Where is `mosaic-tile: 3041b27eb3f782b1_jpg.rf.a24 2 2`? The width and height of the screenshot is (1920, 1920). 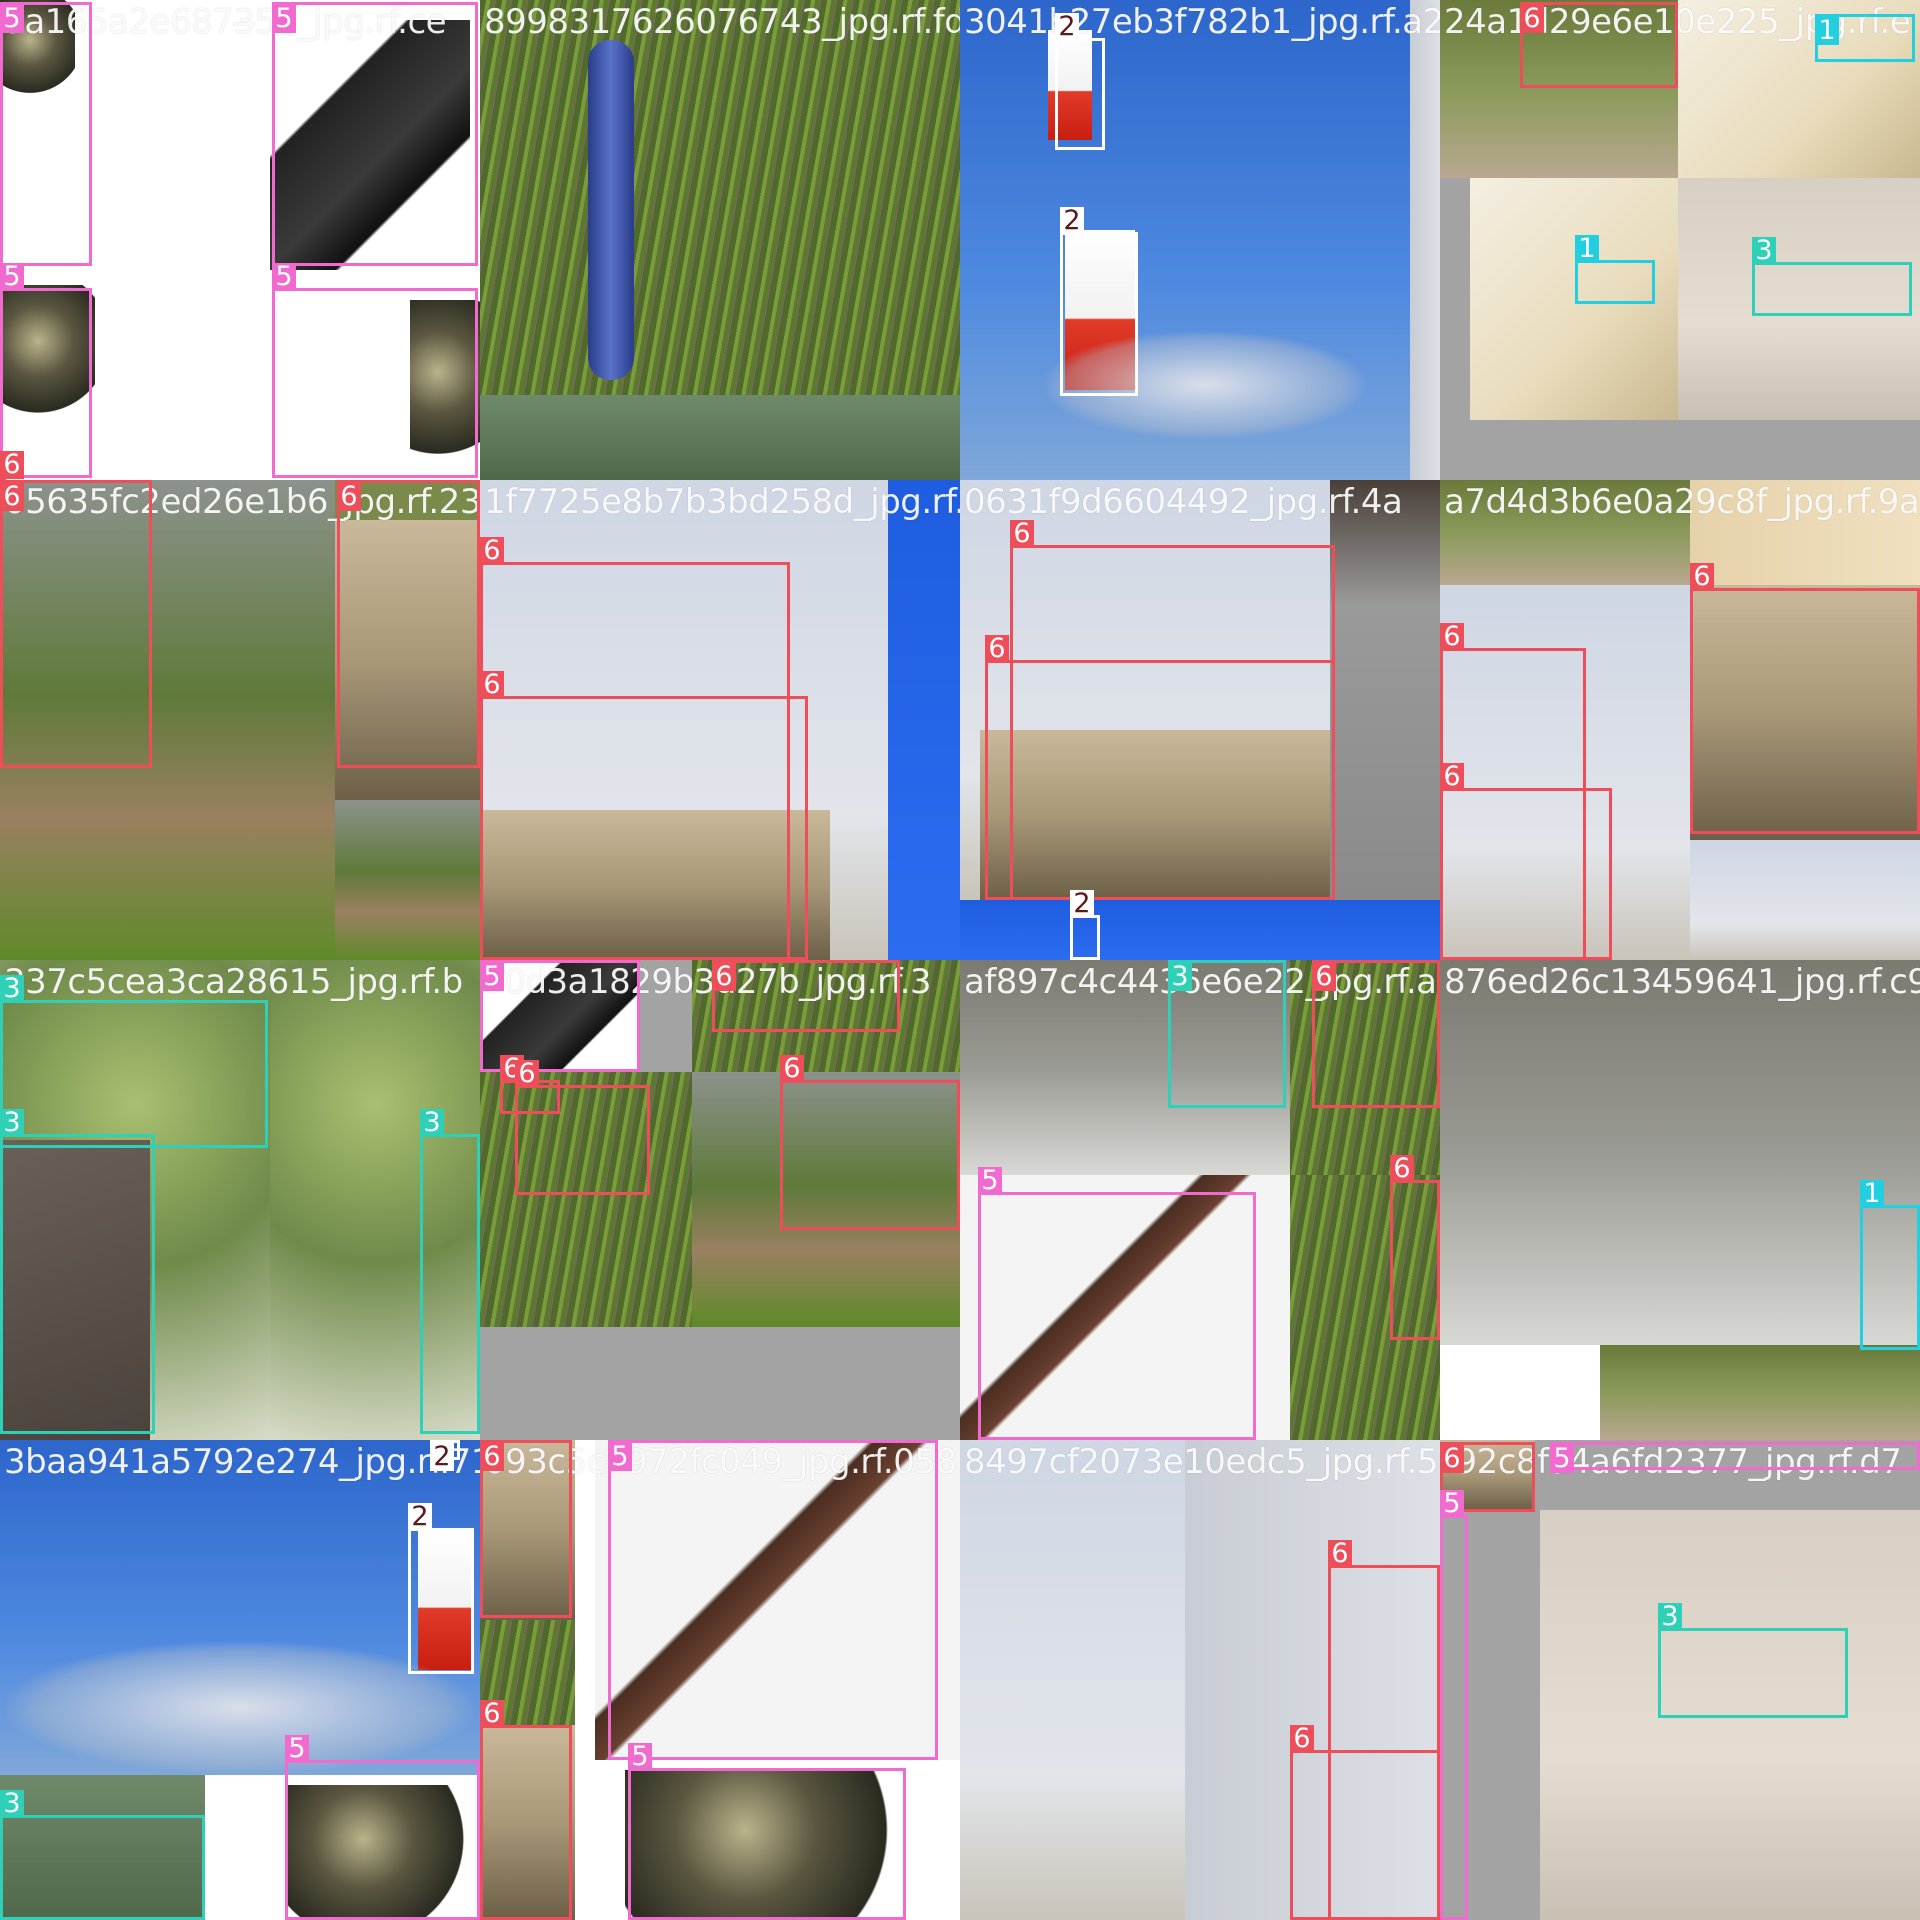
mosaic-tile: 3041b27eb3f782b1_jpg.rf.a24 2 2 is located at coordinates (1200, 240).